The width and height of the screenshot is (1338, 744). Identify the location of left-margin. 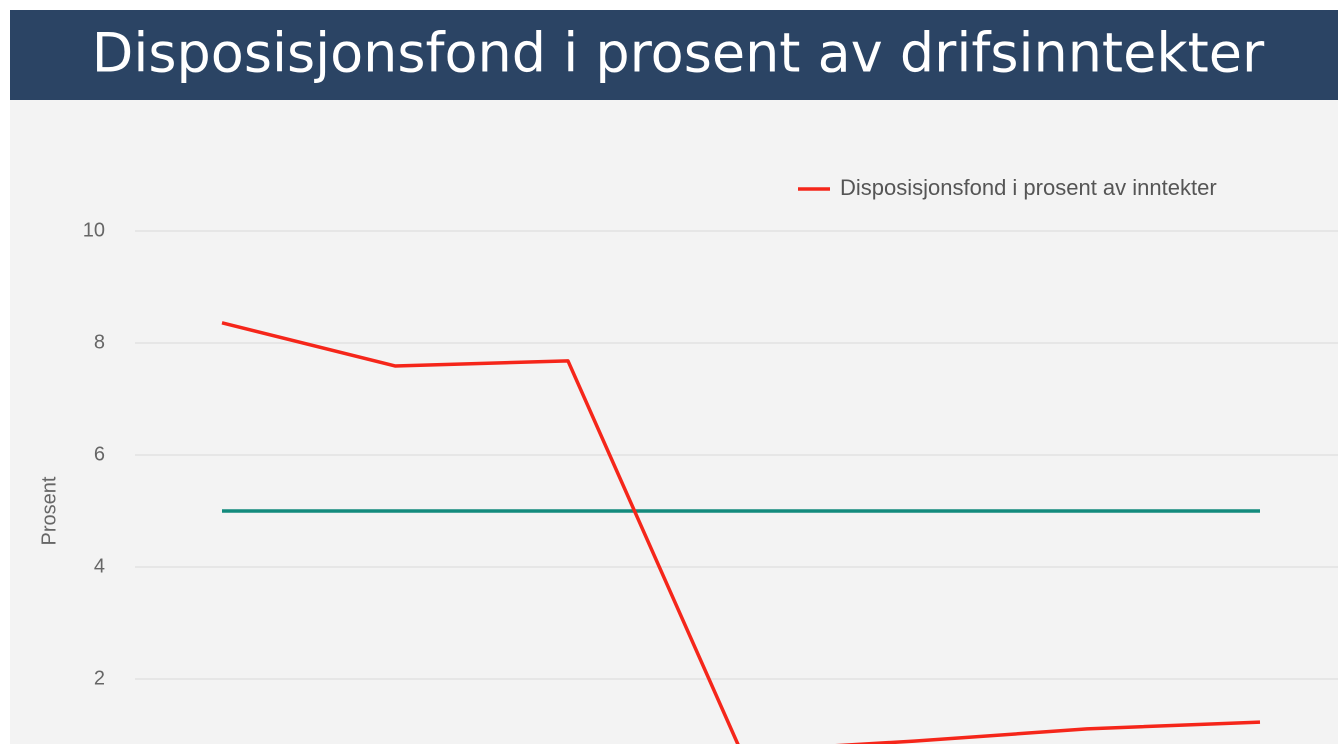
(5, 377).